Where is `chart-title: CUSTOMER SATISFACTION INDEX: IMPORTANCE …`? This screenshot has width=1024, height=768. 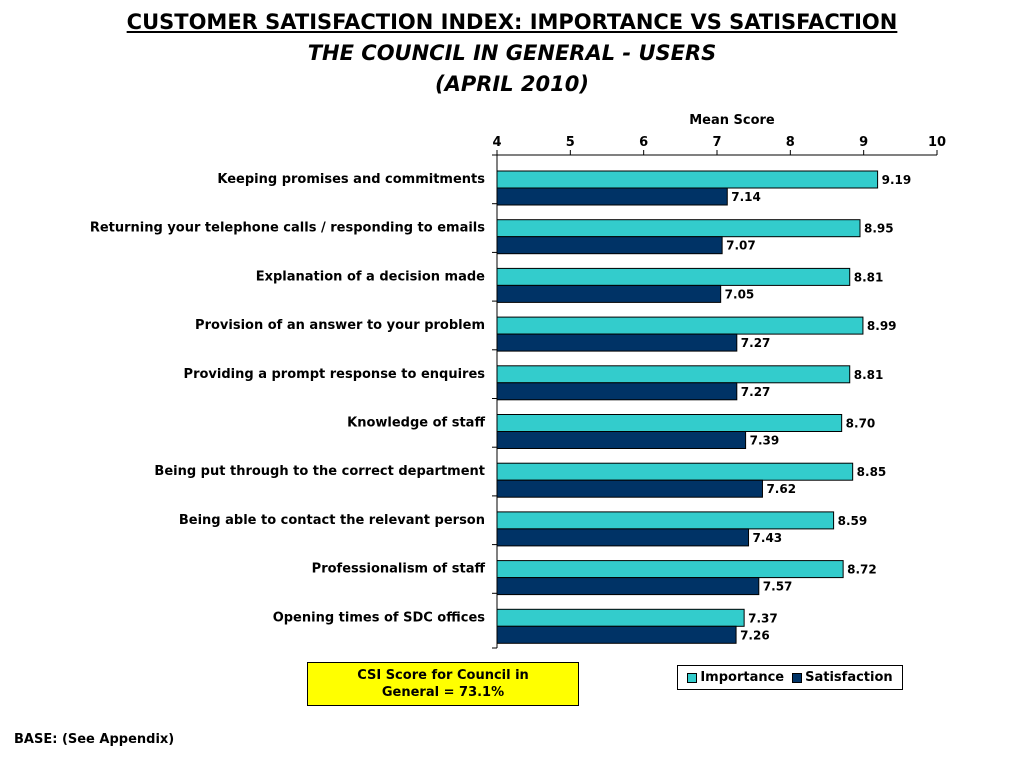
chart-title: CUSTOMER SATISFACTION INDEX: IMPORTANCE … is located at coordinates (512, 22).